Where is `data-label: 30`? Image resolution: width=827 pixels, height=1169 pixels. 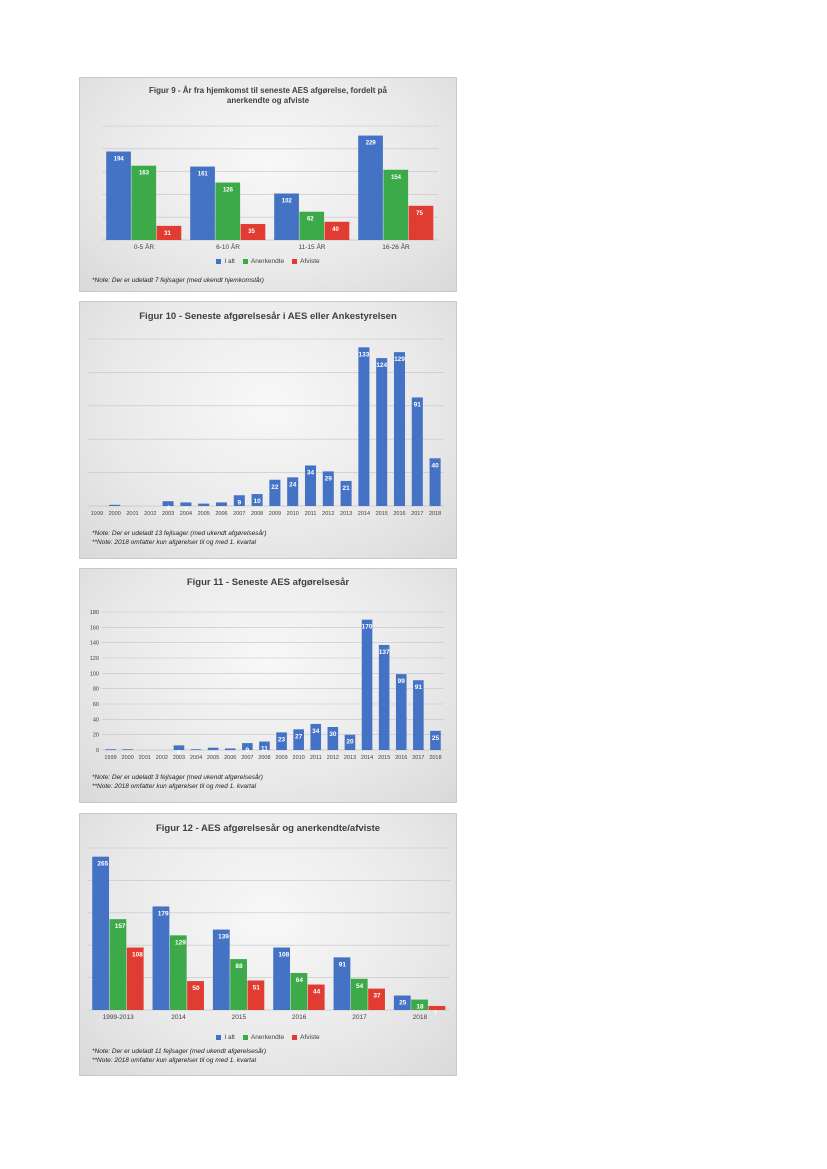 data-label: 30 is located at coordinates (333, 734).